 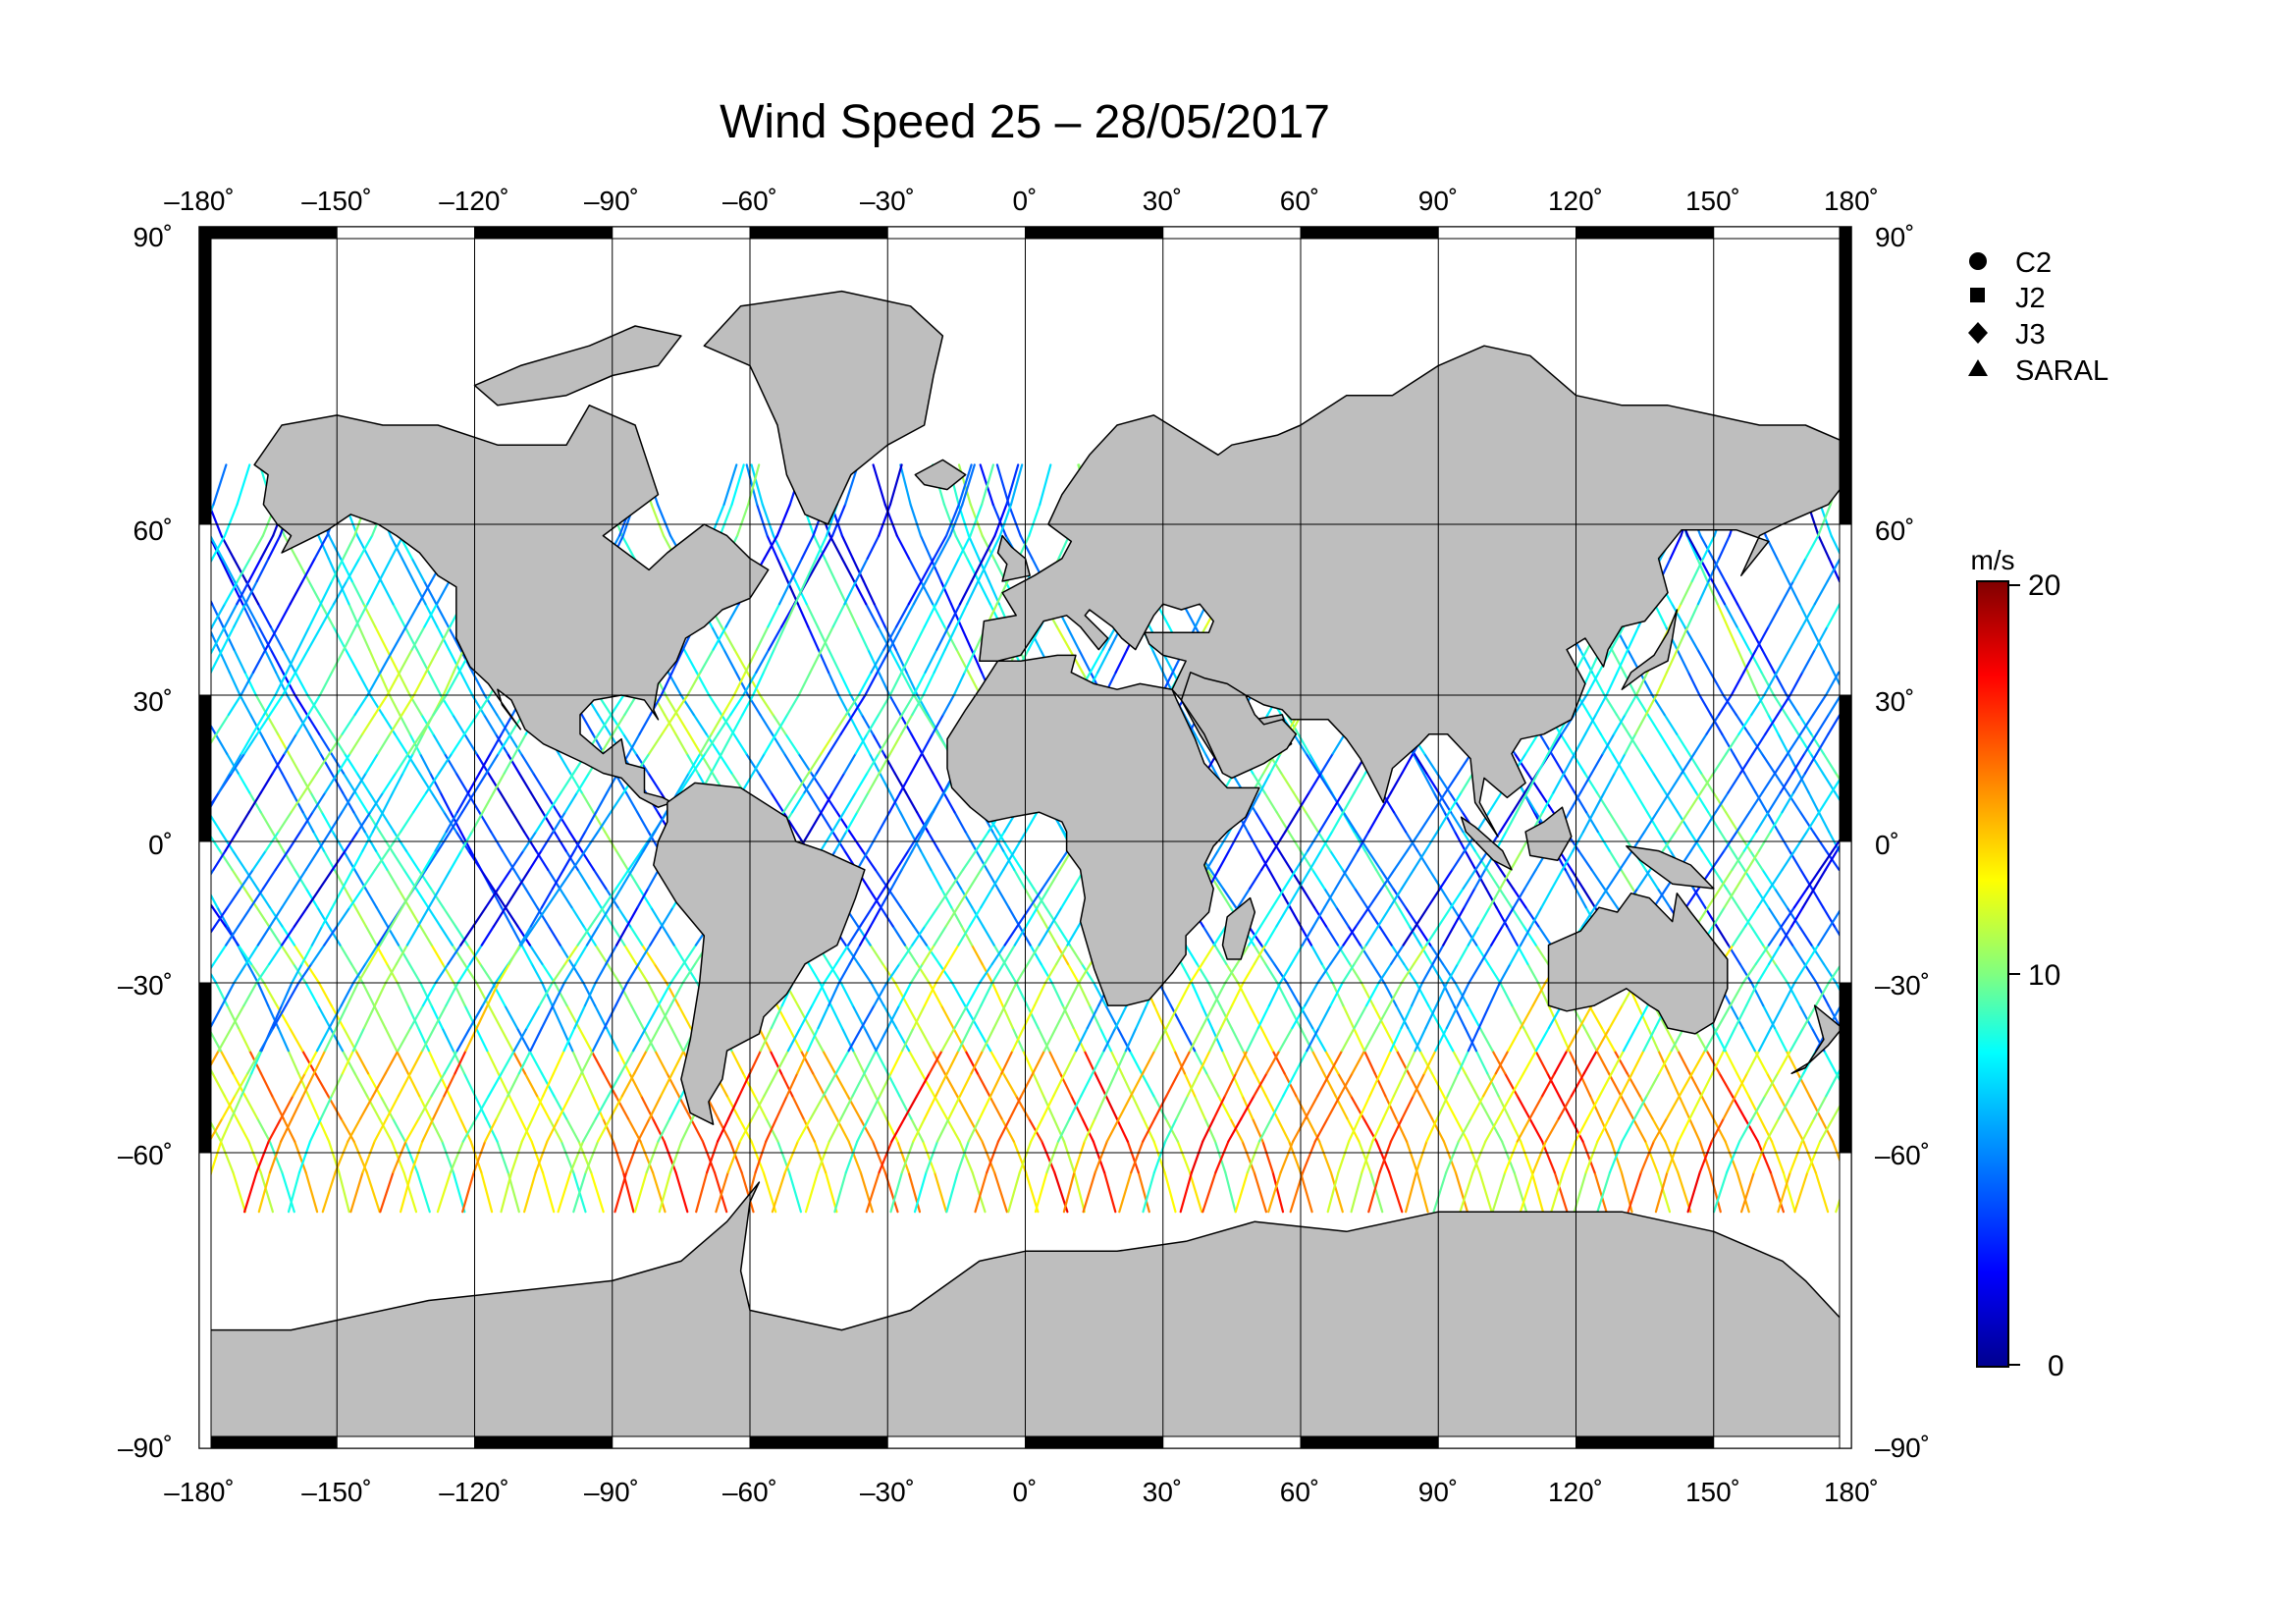 I want to click on frame-segment, so click(x=1782, y=1442).